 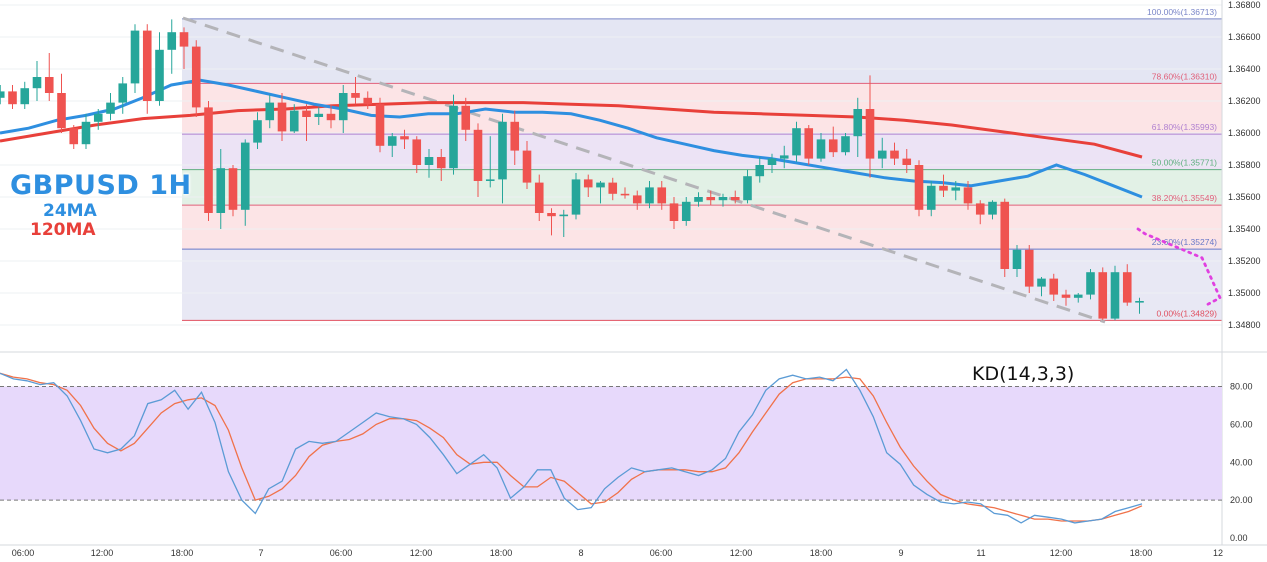 What do you see at coordinates (900, 553) in the screenshot?
I see `time-tick-label: 9` at bounding box center [900, 553].